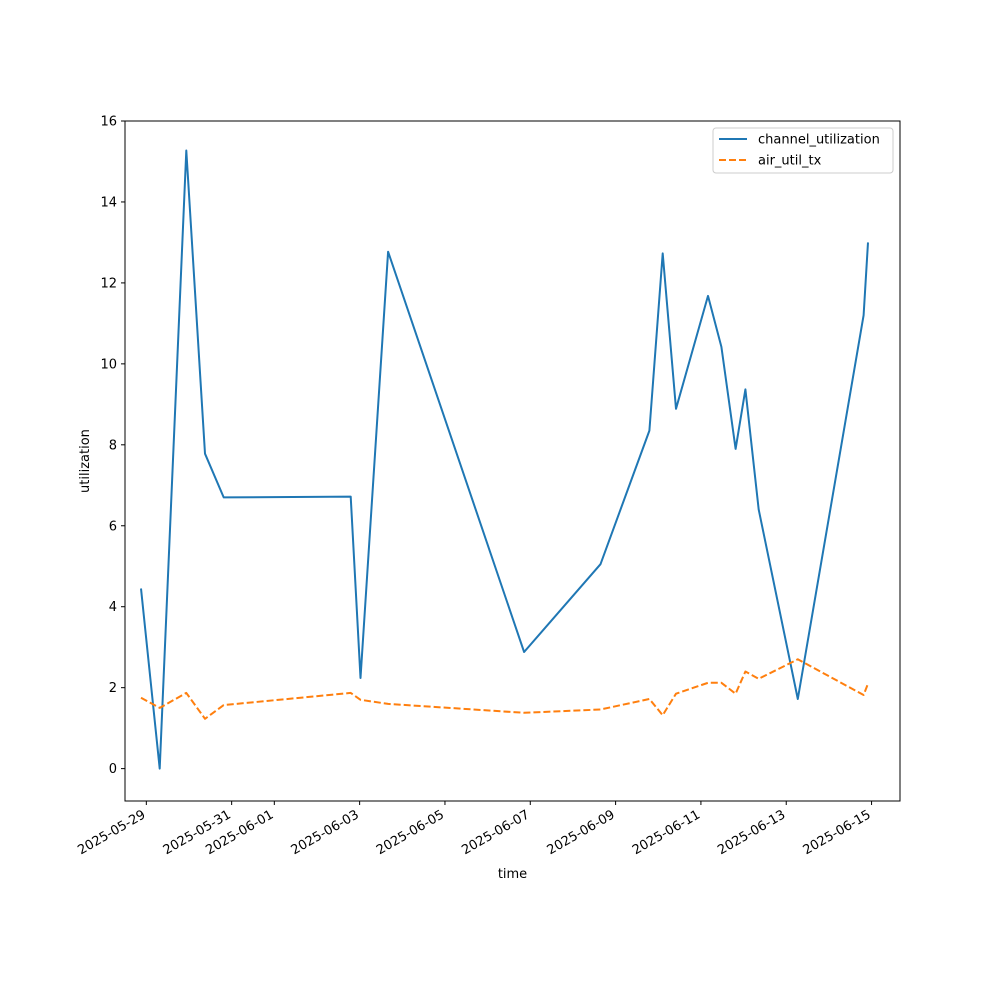 This screenshot has height=1000, width=1000. I want to click on y-tick-label: 16, so click(108, 122).